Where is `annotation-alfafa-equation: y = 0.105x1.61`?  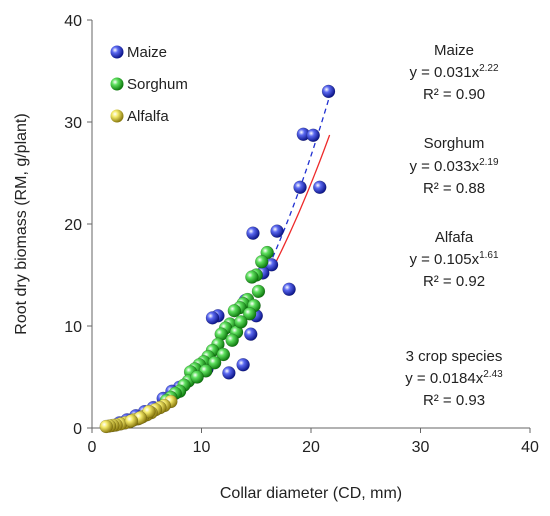
annotation-alfafa-equation: y = 0.105x1.61 is located at coordinates (454, 259).